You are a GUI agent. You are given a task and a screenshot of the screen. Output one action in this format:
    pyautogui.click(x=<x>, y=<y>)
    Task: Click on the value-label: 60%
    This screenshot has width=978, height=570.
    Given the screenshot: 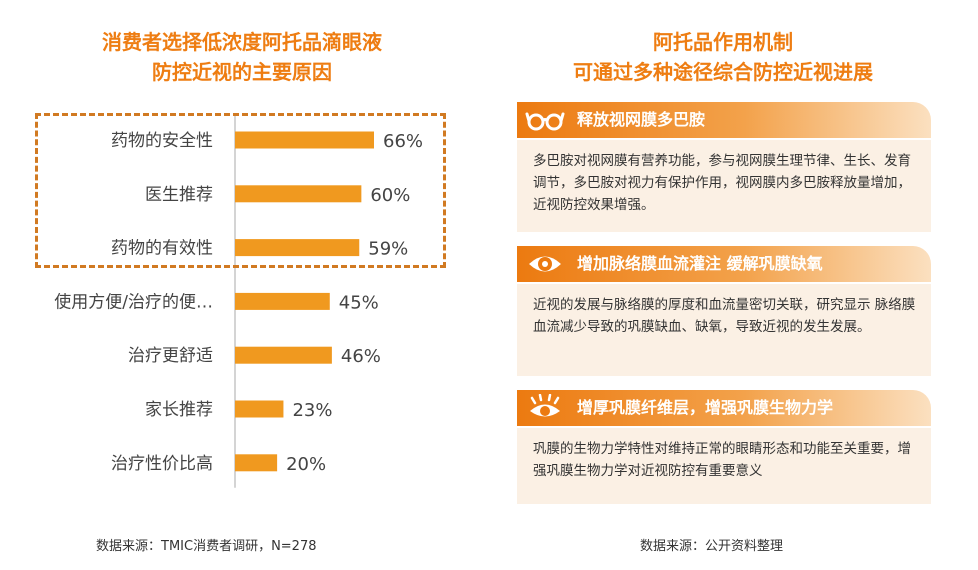 What is the action you would take?
    pyautogui.click(x=390, y=195)
    